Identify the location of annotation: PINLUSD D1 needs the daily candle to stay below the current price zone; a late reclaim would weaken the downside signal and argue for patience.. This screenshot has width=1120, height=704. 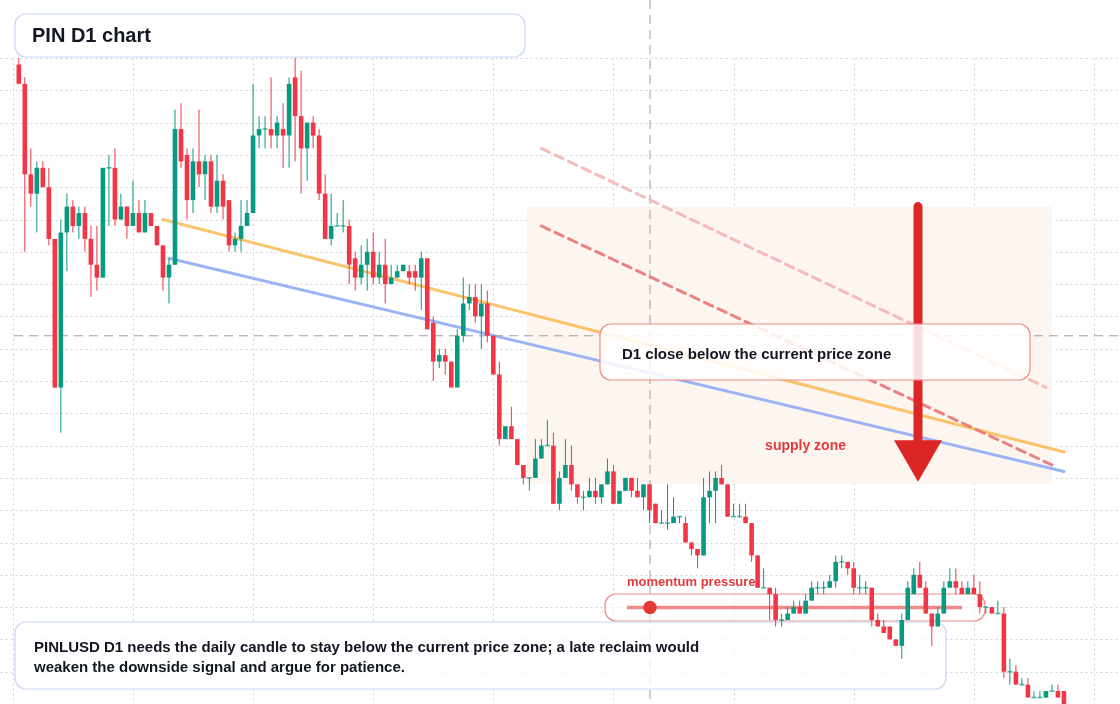
(366, 656).